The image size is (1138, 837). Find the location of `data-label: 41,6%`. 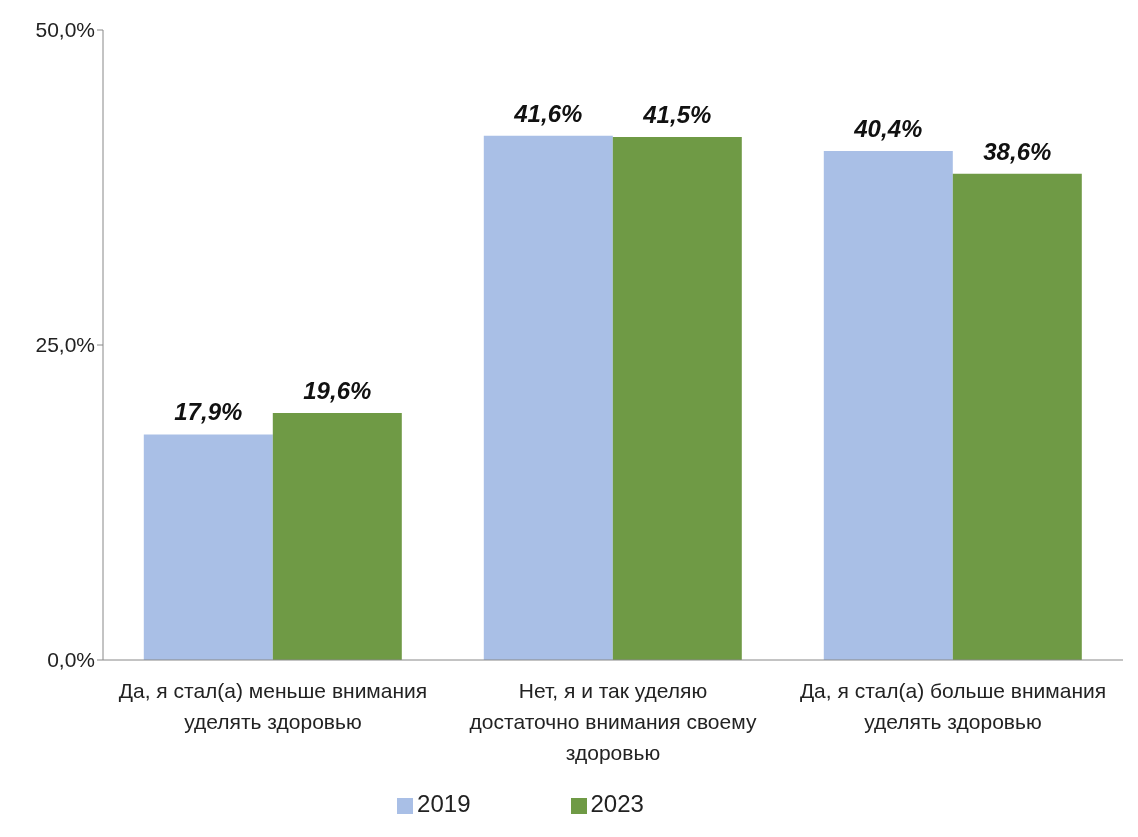

data-label: 41,6% is located at coordinates (548, 113).